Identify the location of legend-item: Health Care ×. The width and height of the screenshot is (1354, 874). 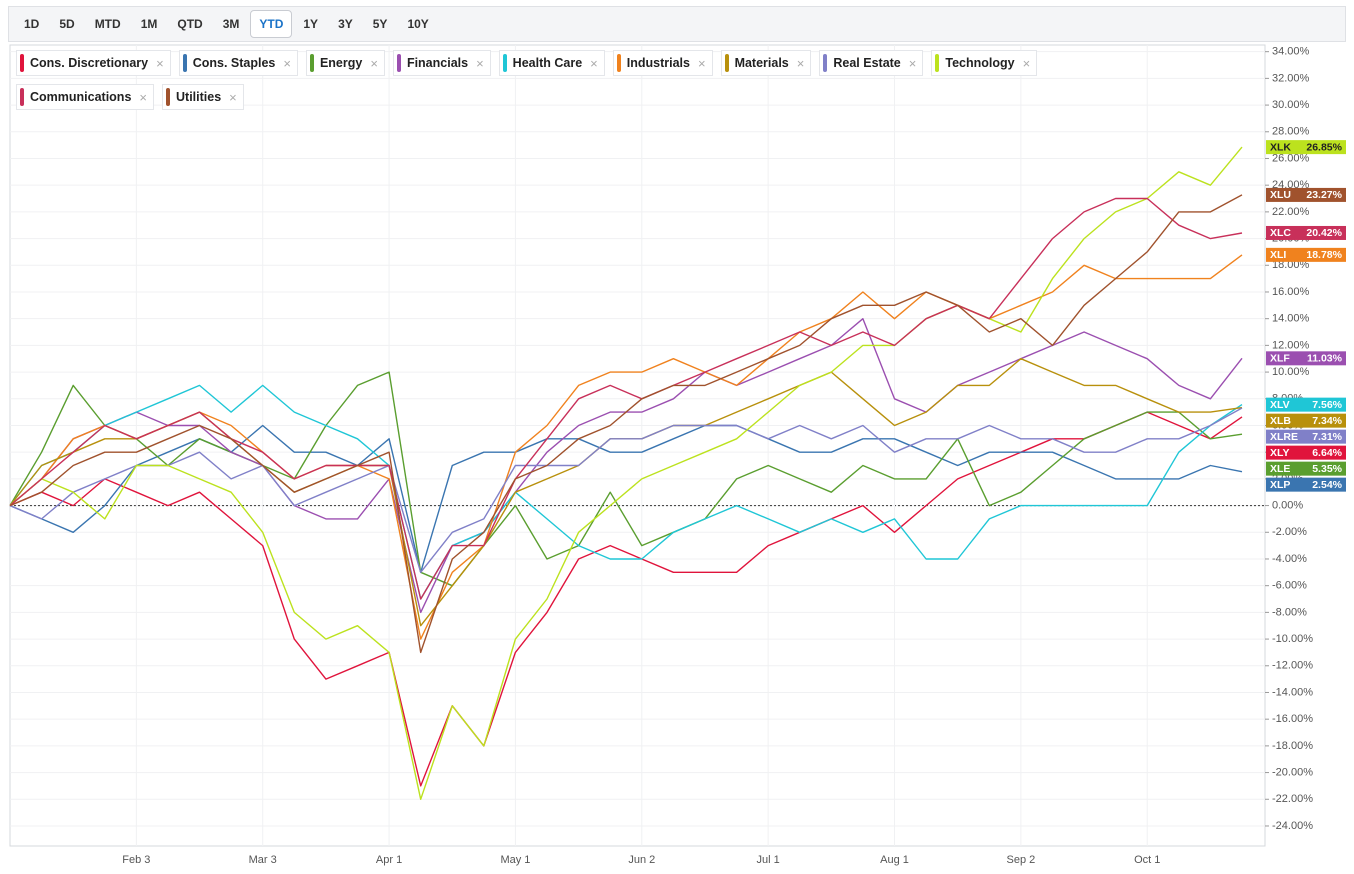
(551, 63).